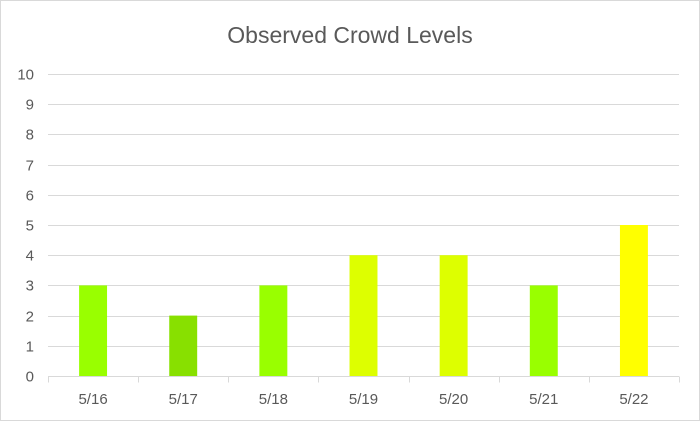 The height and width of the screenshot is (421, 700). What do you see at coordinates (364, 379) in the screenshot?
I see `x-axis` at bounding box center [364, 379].